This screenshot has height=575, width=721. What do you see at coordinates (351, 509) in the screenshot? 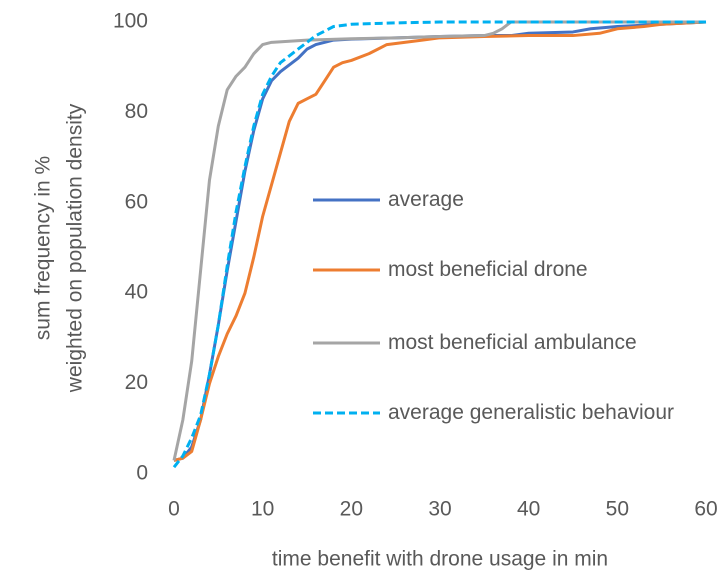
I see `x-tick-label: 20` at bounding box center [351, 509].